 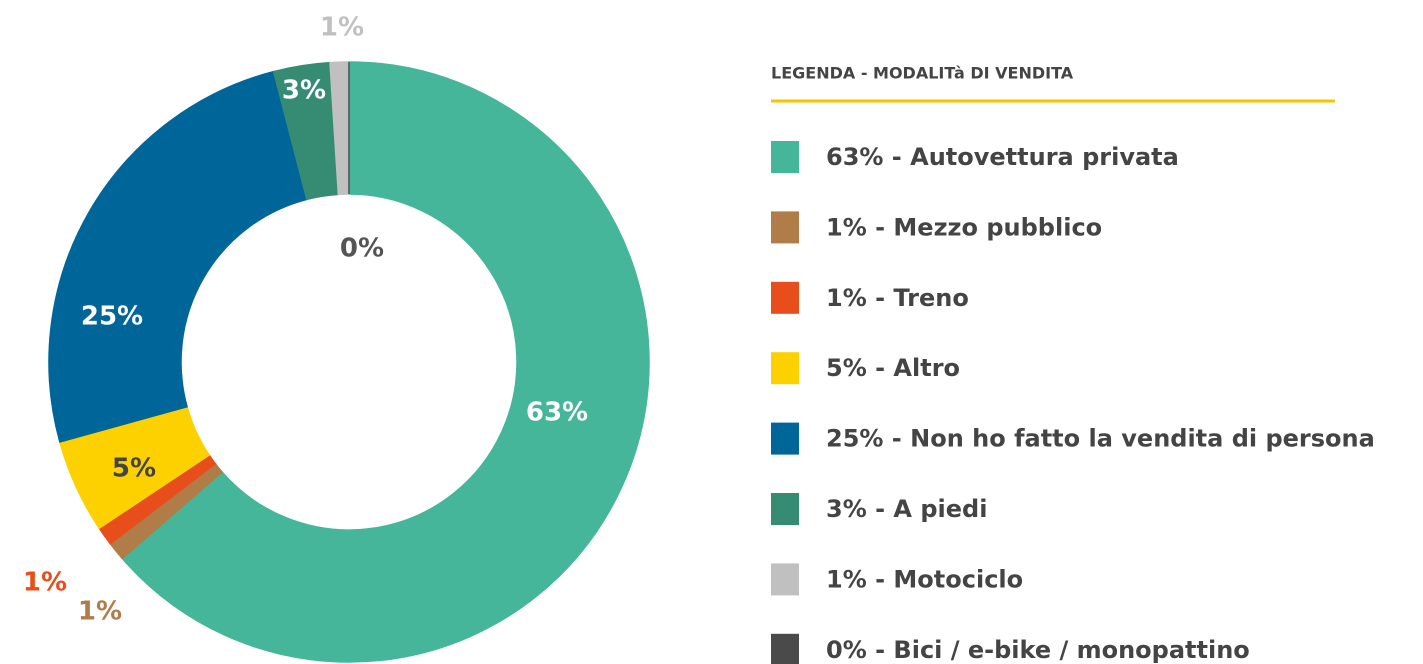 What do you see at coordinates (964, 227) in the screenshot?
I see `legend-label: 1% - Mezzo pubblico` at bounding box center [964, 227].